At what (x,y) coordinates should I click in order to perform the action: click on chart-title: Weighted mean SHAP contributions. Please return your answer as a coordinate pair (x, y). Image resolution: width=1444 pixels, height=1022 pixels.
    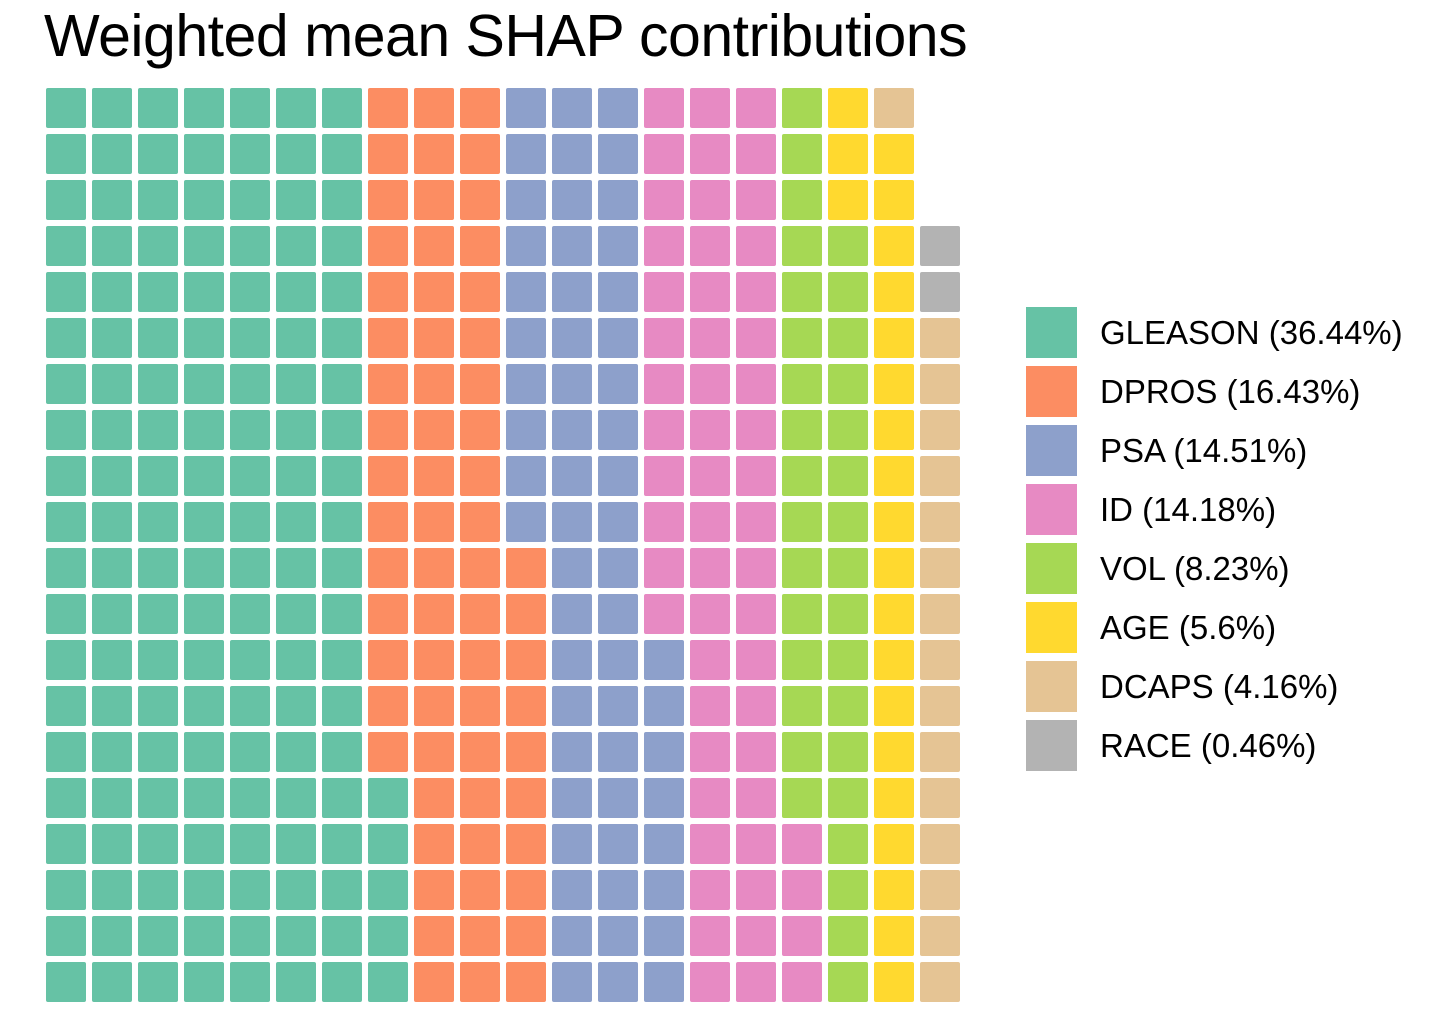
    Looking at the image, I should click on (506, 36).